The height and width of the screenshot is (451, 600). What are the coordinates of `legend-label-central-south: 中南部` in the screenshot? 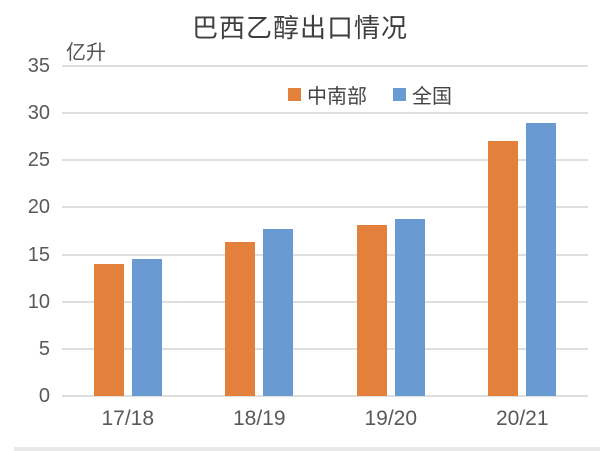 It's located at (337, 97).